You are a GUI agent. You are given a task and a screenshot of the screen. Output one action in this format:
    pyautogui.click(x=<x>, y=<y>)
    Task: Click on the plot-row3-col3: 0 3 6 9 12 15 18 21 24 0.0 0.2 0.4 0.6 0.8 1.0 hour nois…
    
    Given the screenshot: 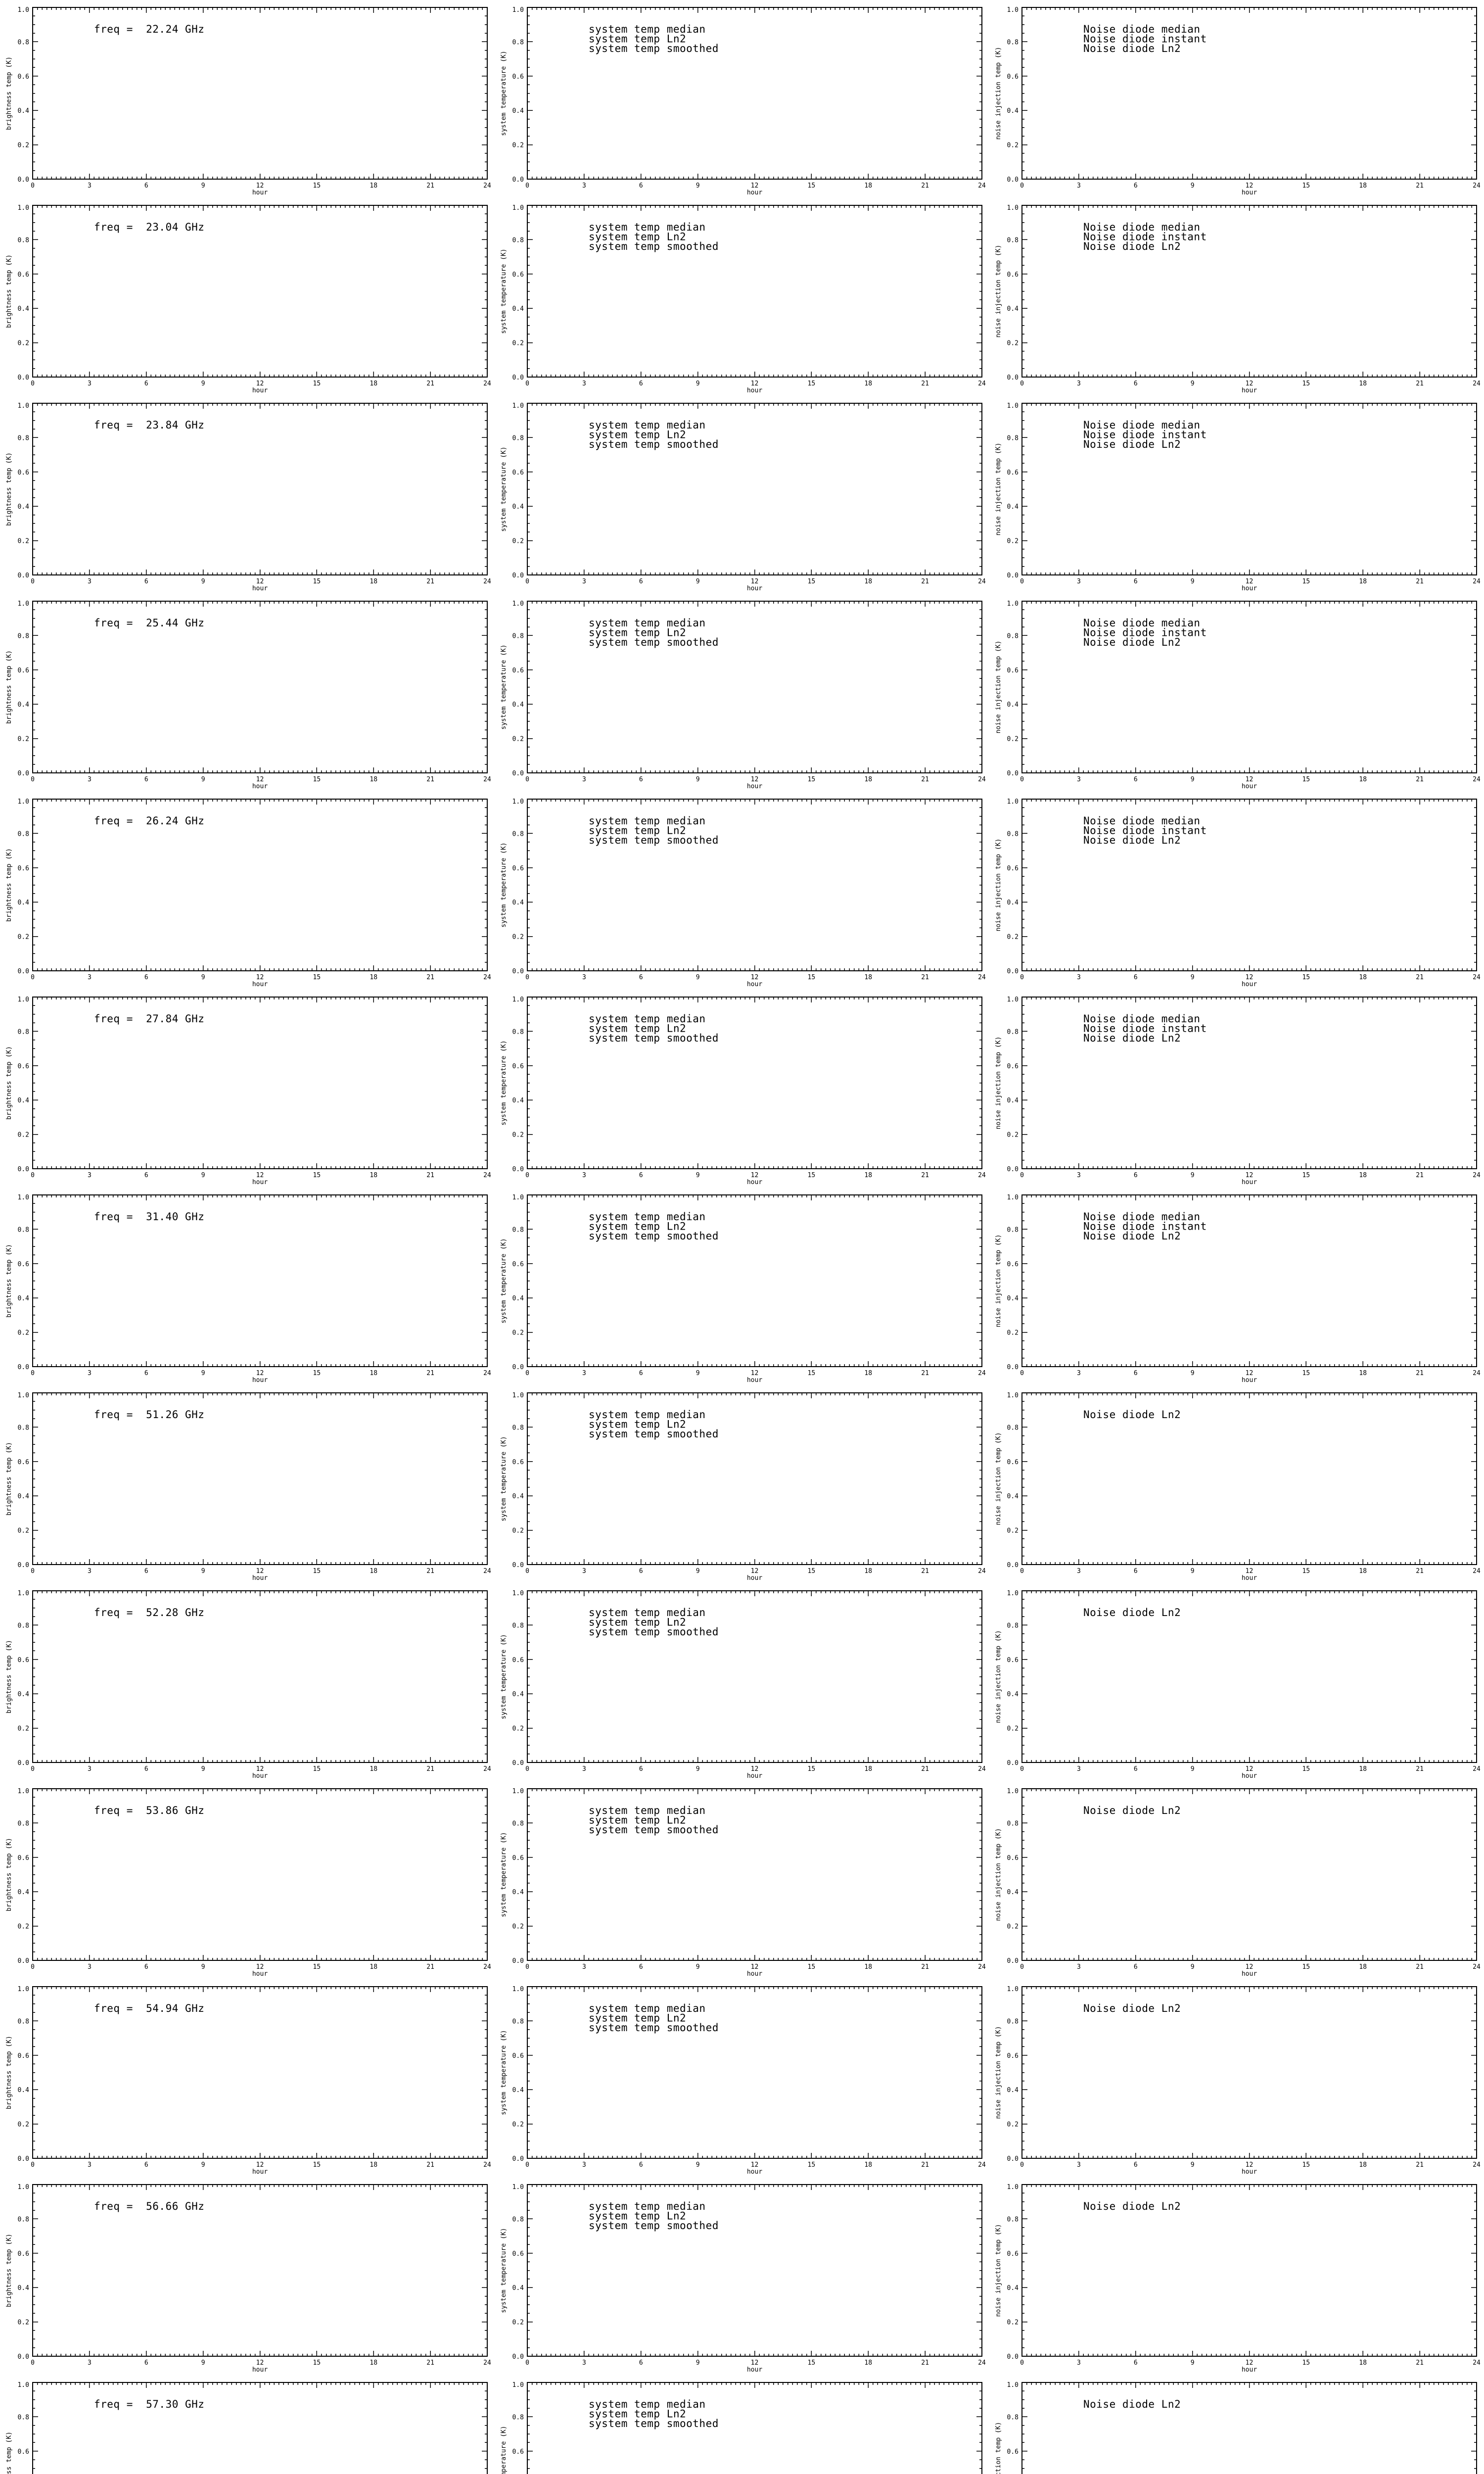 What is the action you would take?
    pyautogui.click(x=1236, y=495)
    